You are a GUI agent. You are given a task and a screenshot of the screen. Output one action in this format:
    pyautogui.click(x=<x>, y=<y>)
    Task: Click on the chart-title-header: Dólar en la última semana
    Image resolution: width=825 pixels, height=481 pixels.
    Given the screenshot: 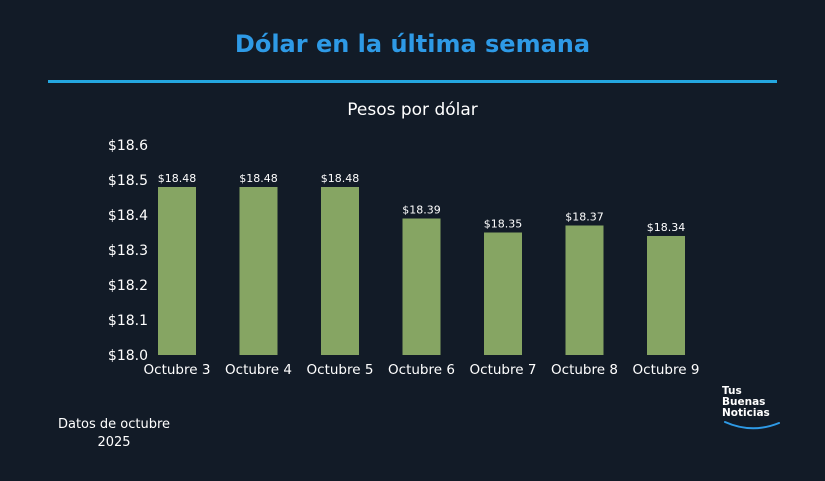 What is the action you would take?
    pyautogui.click(x=412, y=44)
    